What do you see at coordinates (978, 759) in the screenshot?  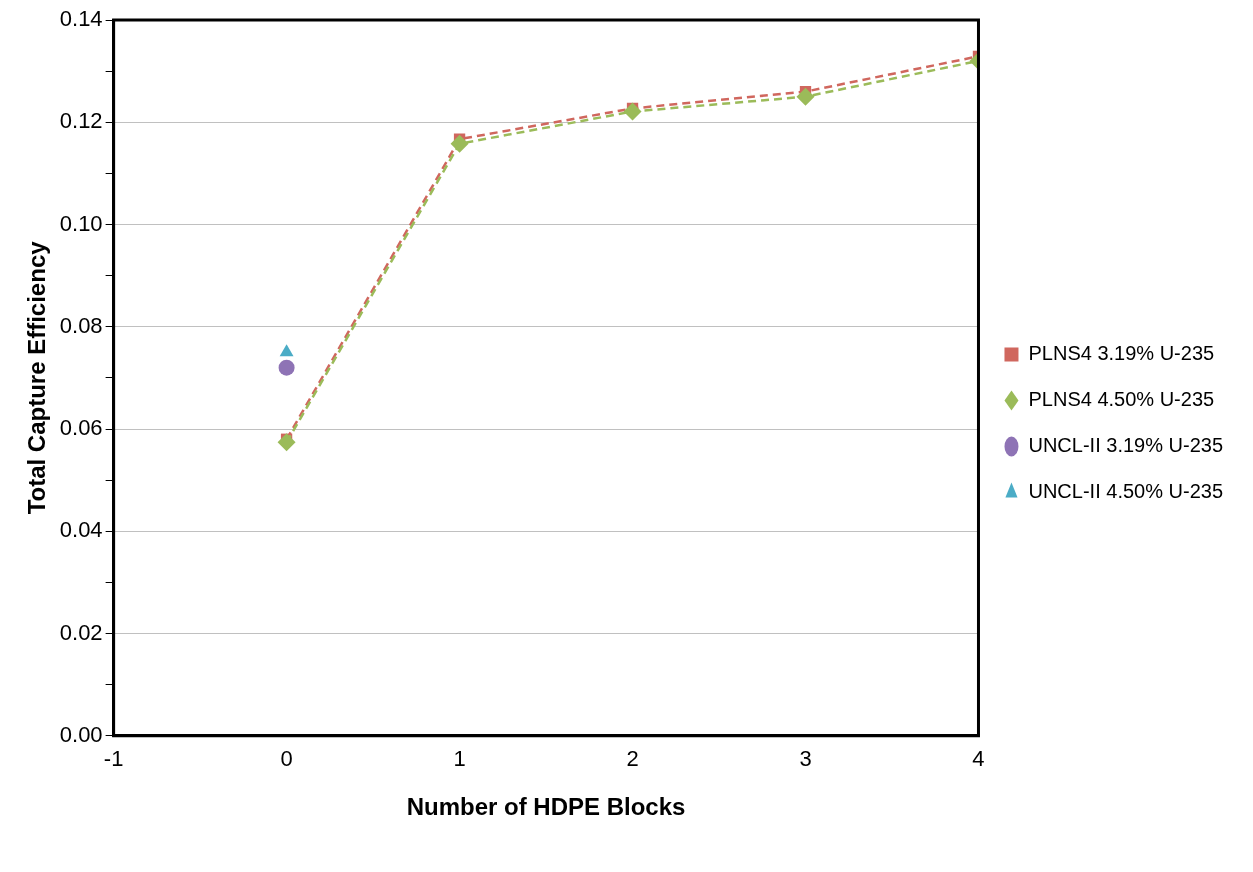 I see `x-tick-label: 4` at bounding box center [978, 759].